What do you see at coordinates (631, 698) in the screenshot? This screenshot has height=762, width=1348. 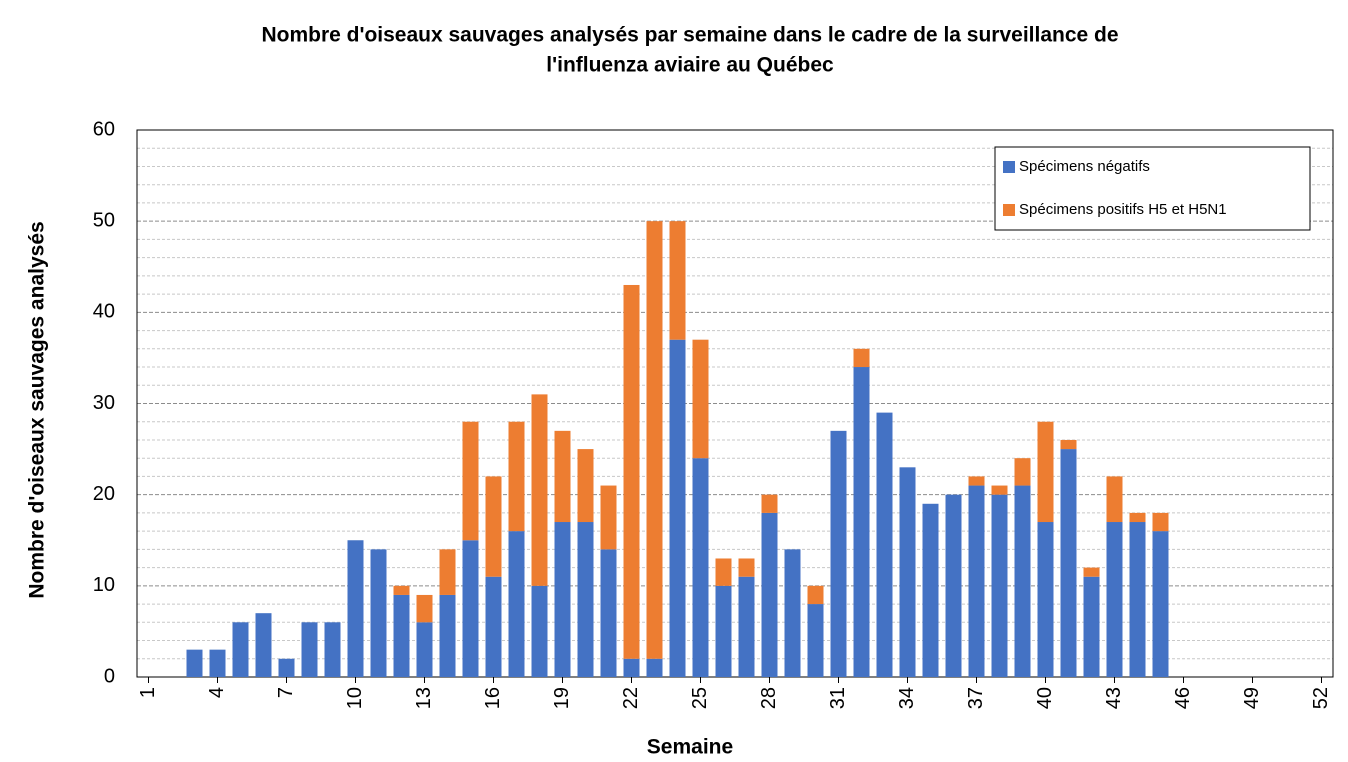 I see `x-tick-label: 22` at bounding box center [631, 698].